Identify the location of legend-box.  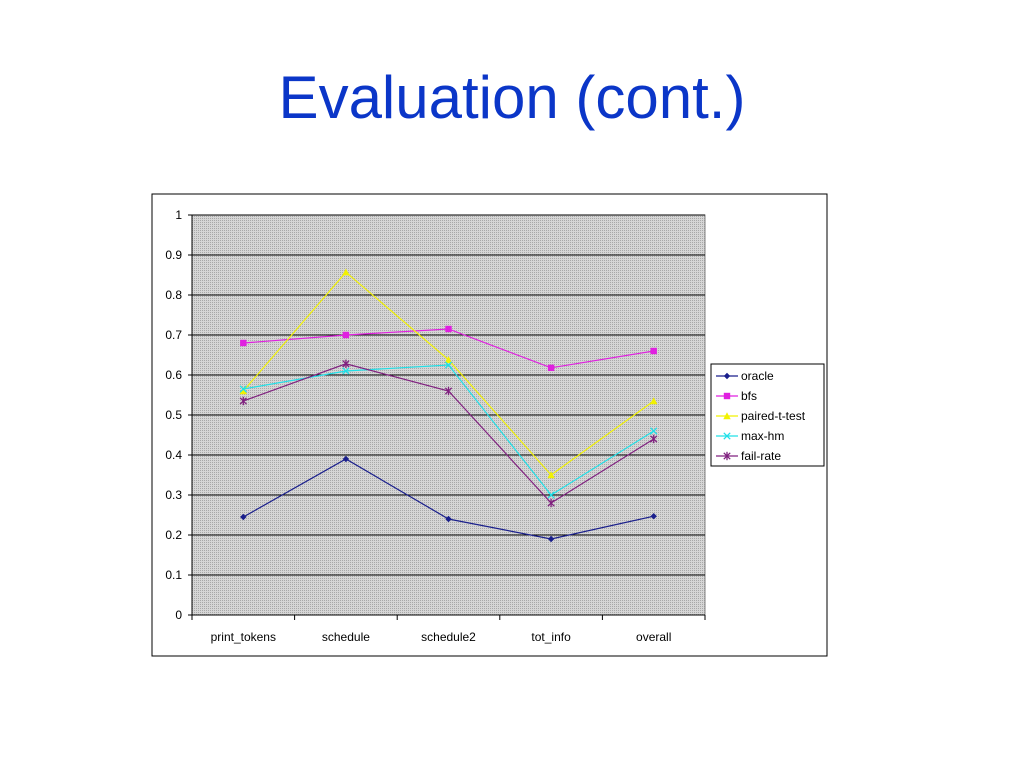
(767, 415).